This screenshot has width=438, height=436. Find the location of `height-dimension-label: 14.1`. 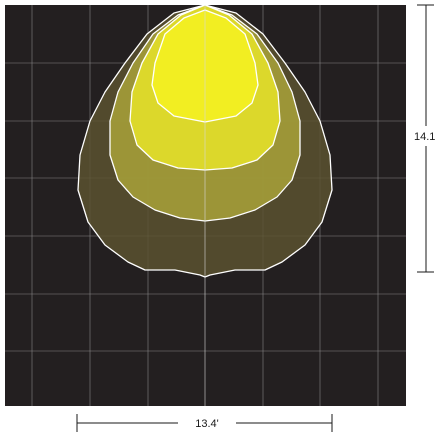

height-dimension-label: 14.1 is located at coordinates (424, 137).